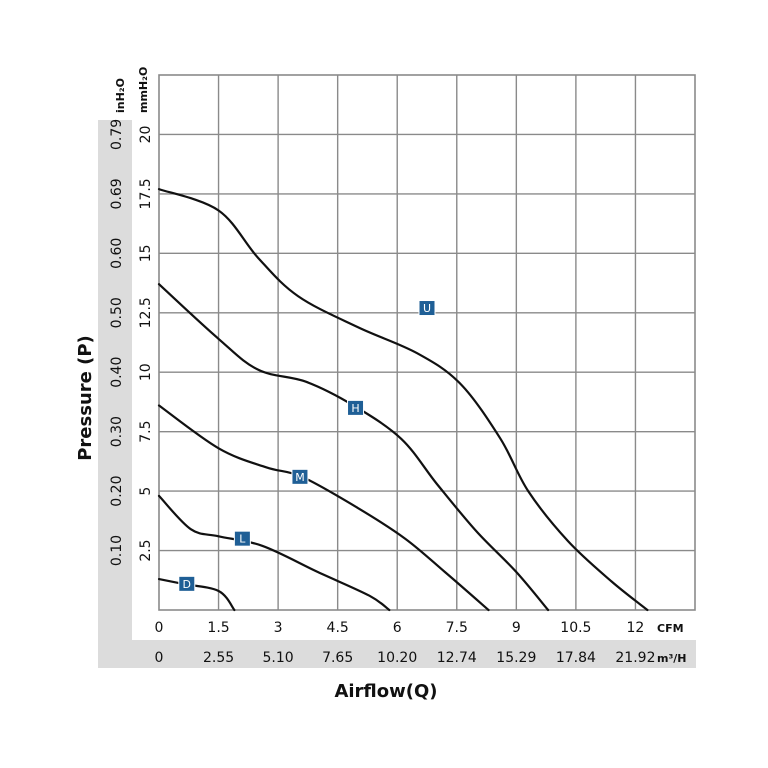  I want to click on y-tick-label: 10, so click(146, 372).